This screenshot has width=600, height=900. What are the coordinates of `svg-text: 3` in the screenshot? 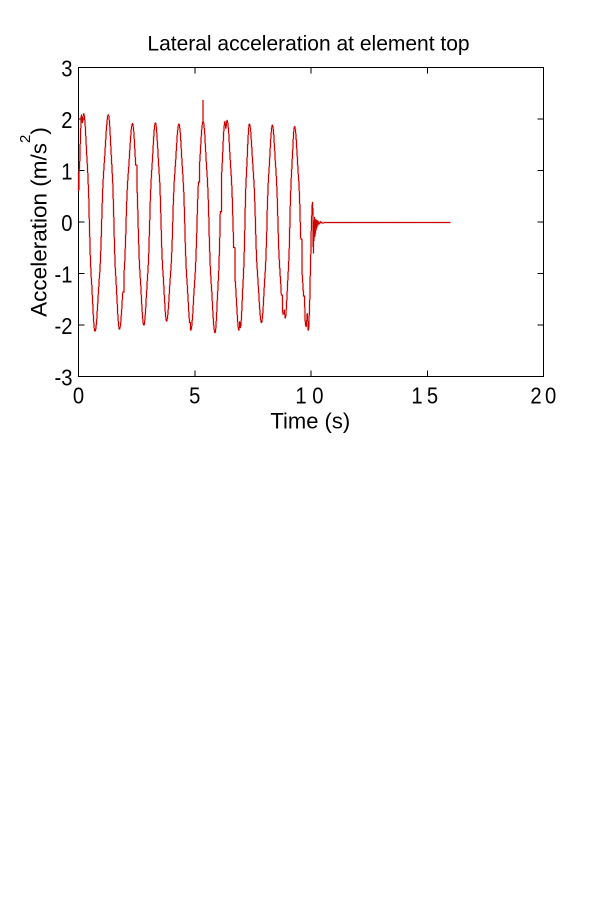 It's located at (66, 68).